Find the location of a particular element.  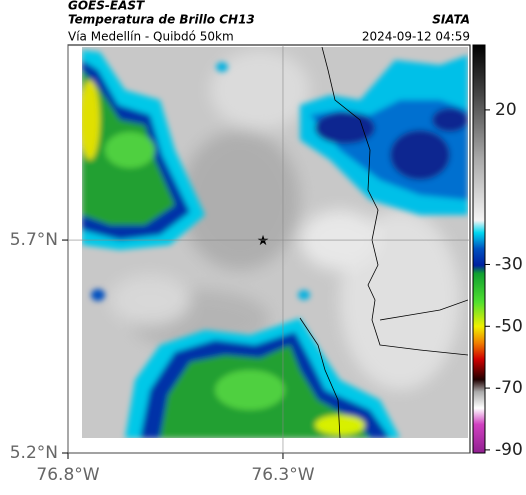

source: GOES-EAST is located at coordinates (106, 6).